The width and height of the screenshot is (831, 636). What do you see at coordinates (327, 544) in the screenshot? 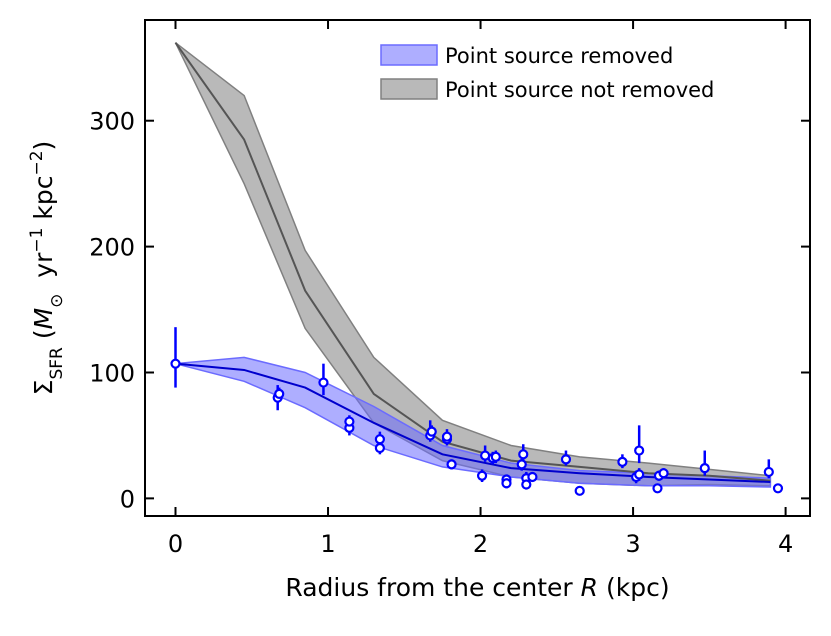
I see `x-tick-label: 1` at bounding box center [327, 544].